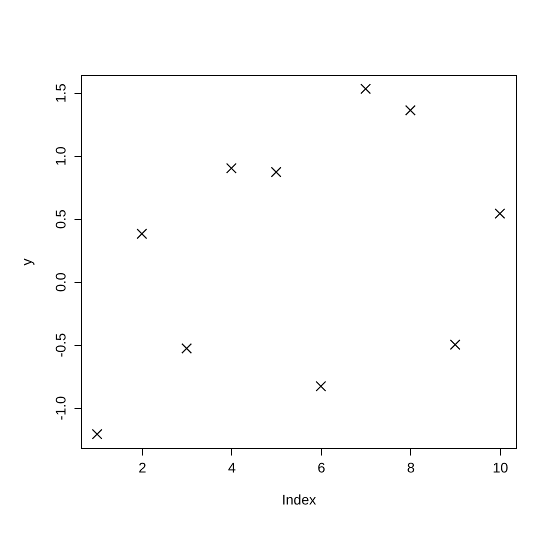 The height and width of the screenshot is (552, 553). I want to click on y-tick-label: 0.5, so click(60, 219).